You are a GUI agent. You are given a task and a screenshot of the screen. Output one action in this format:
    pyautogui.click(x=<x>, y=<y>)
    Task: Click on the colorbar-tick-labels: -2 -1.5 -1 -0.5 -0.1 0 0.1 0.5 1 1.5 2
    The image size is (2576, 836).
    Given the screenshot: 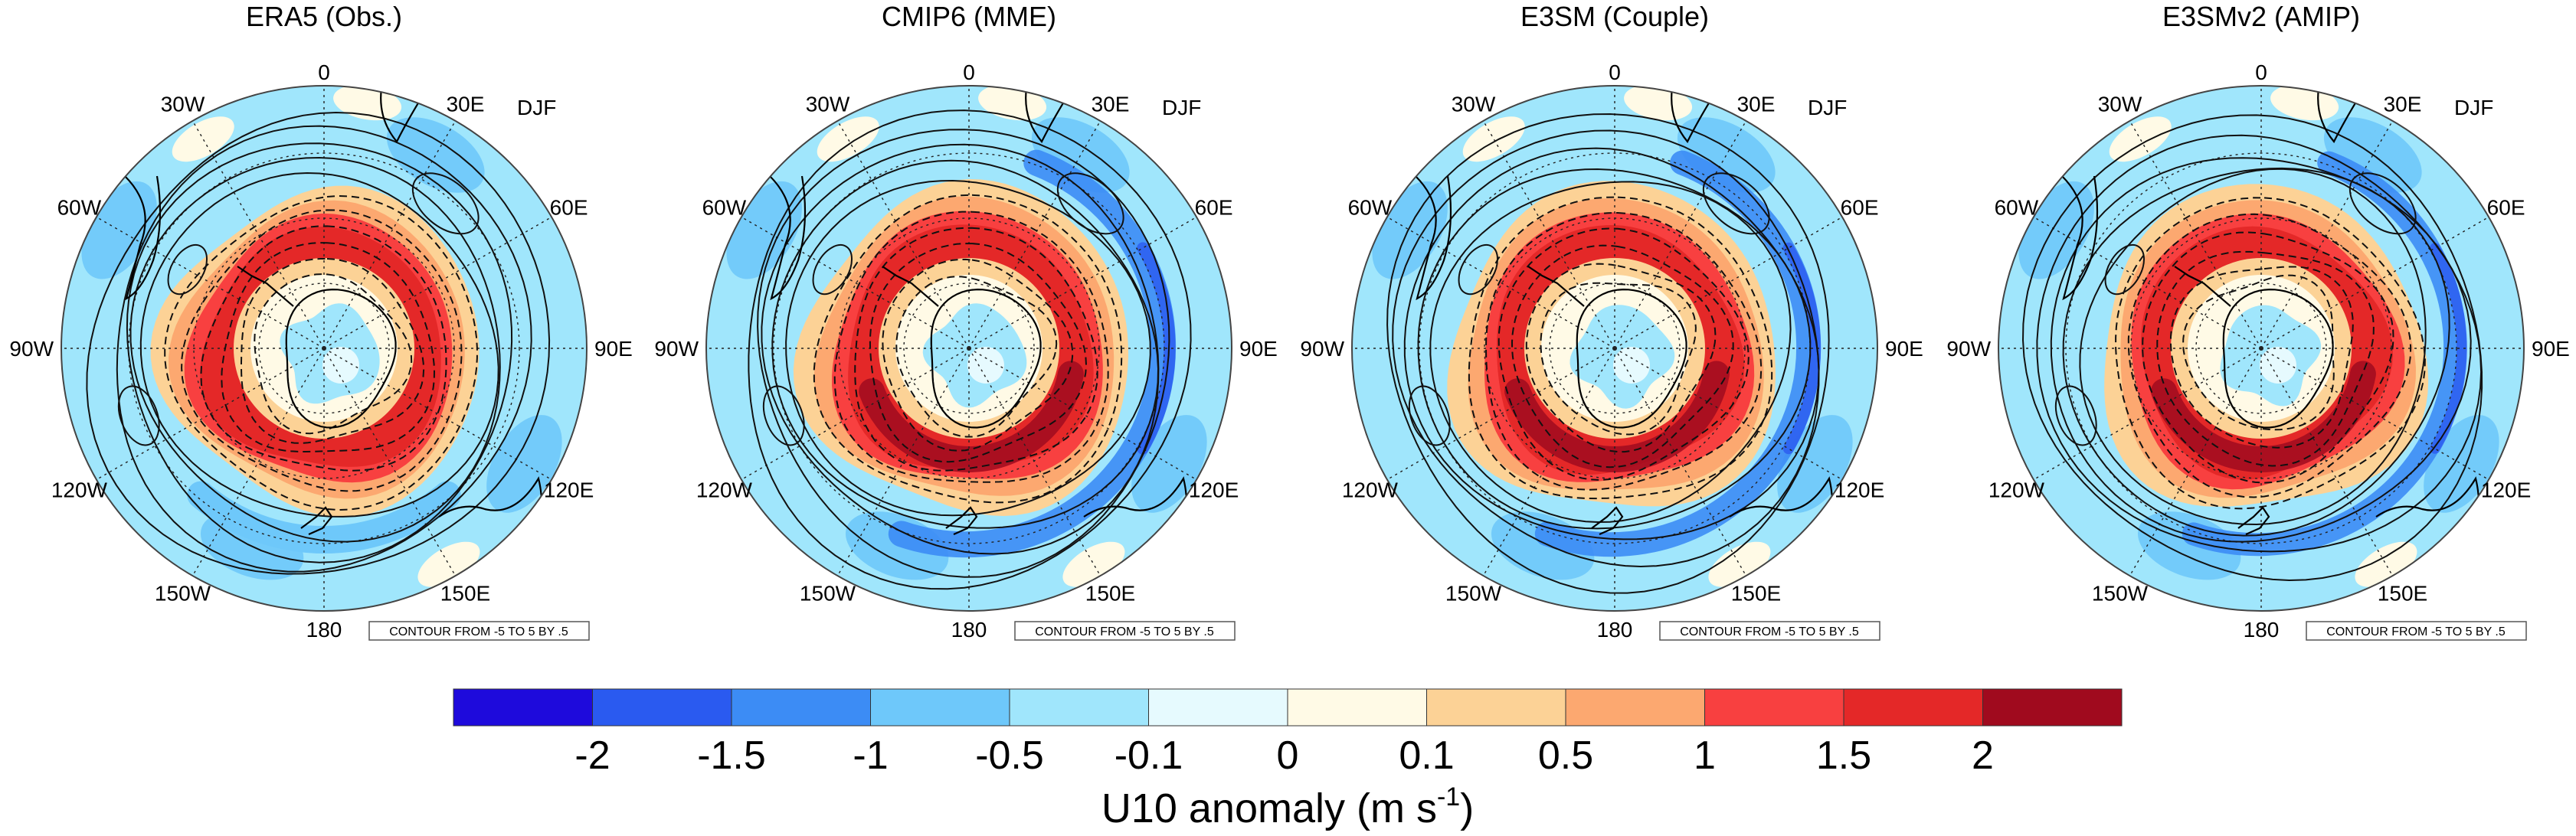 What is the action you would take?
    pyautogui.click(x=1284, y=755)
    